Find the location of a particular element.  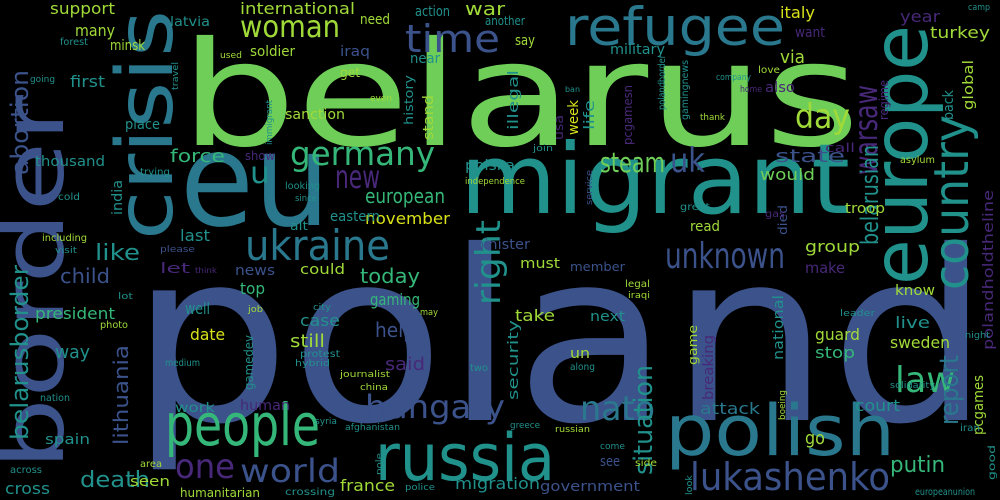

word: died is located at coordinates (783, 220).